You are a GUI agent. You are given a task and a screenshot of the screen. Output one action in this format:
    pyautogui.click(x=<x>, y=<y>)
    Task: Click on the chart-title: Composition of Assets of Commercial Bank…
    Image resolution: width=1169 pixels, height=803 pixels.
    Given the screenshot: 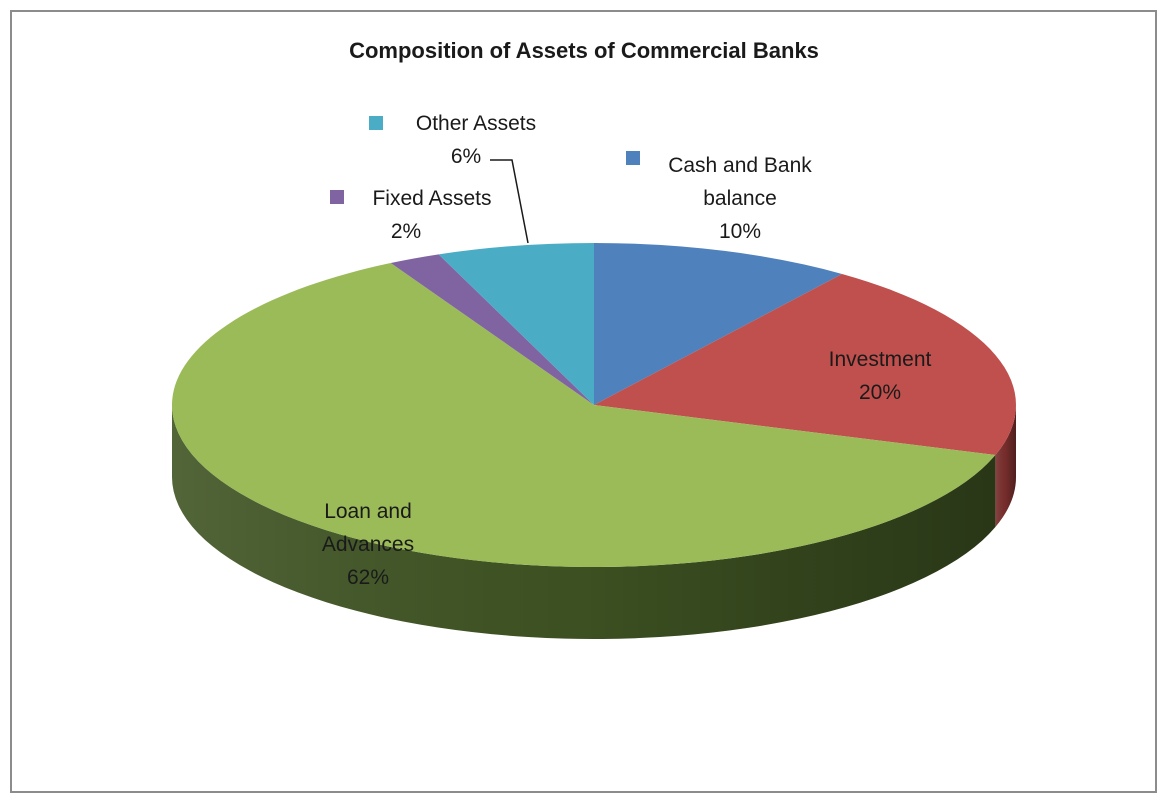 What is the action you would take?
    pyautogui.click(x=584, y=50)
    